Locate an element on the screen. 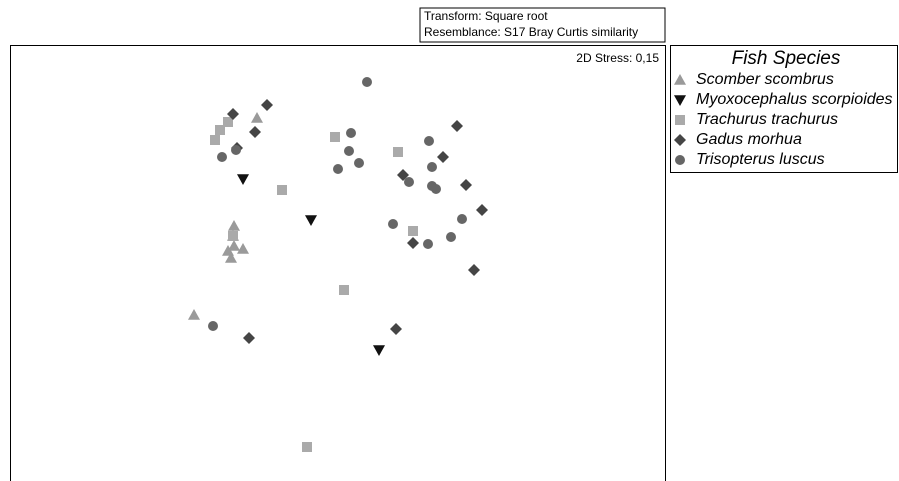  transform-box is located at coordinates (542, 25).